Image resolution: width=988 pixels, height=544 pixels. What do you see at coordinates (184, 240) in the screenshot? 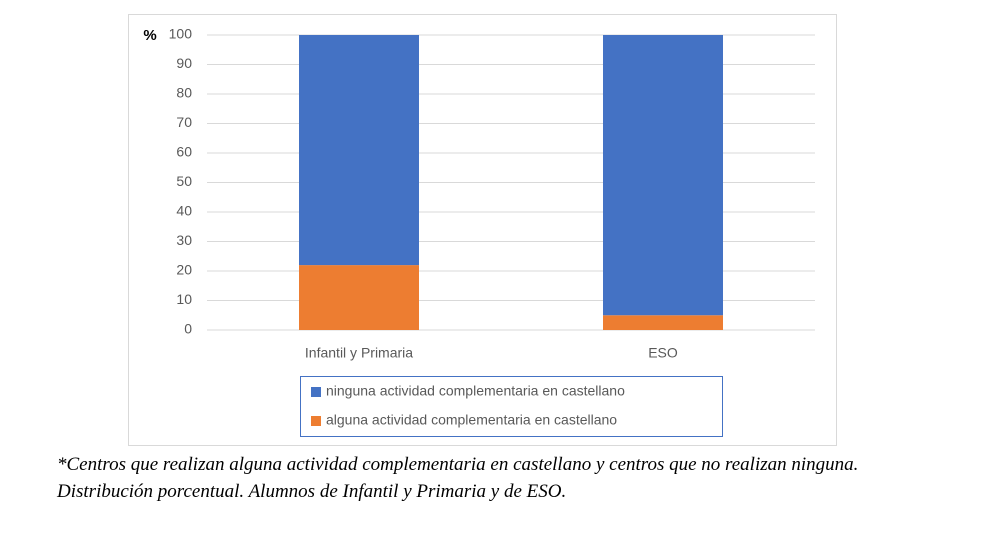
I see `y-tick-label: 30` at bounding box center [184, 240].